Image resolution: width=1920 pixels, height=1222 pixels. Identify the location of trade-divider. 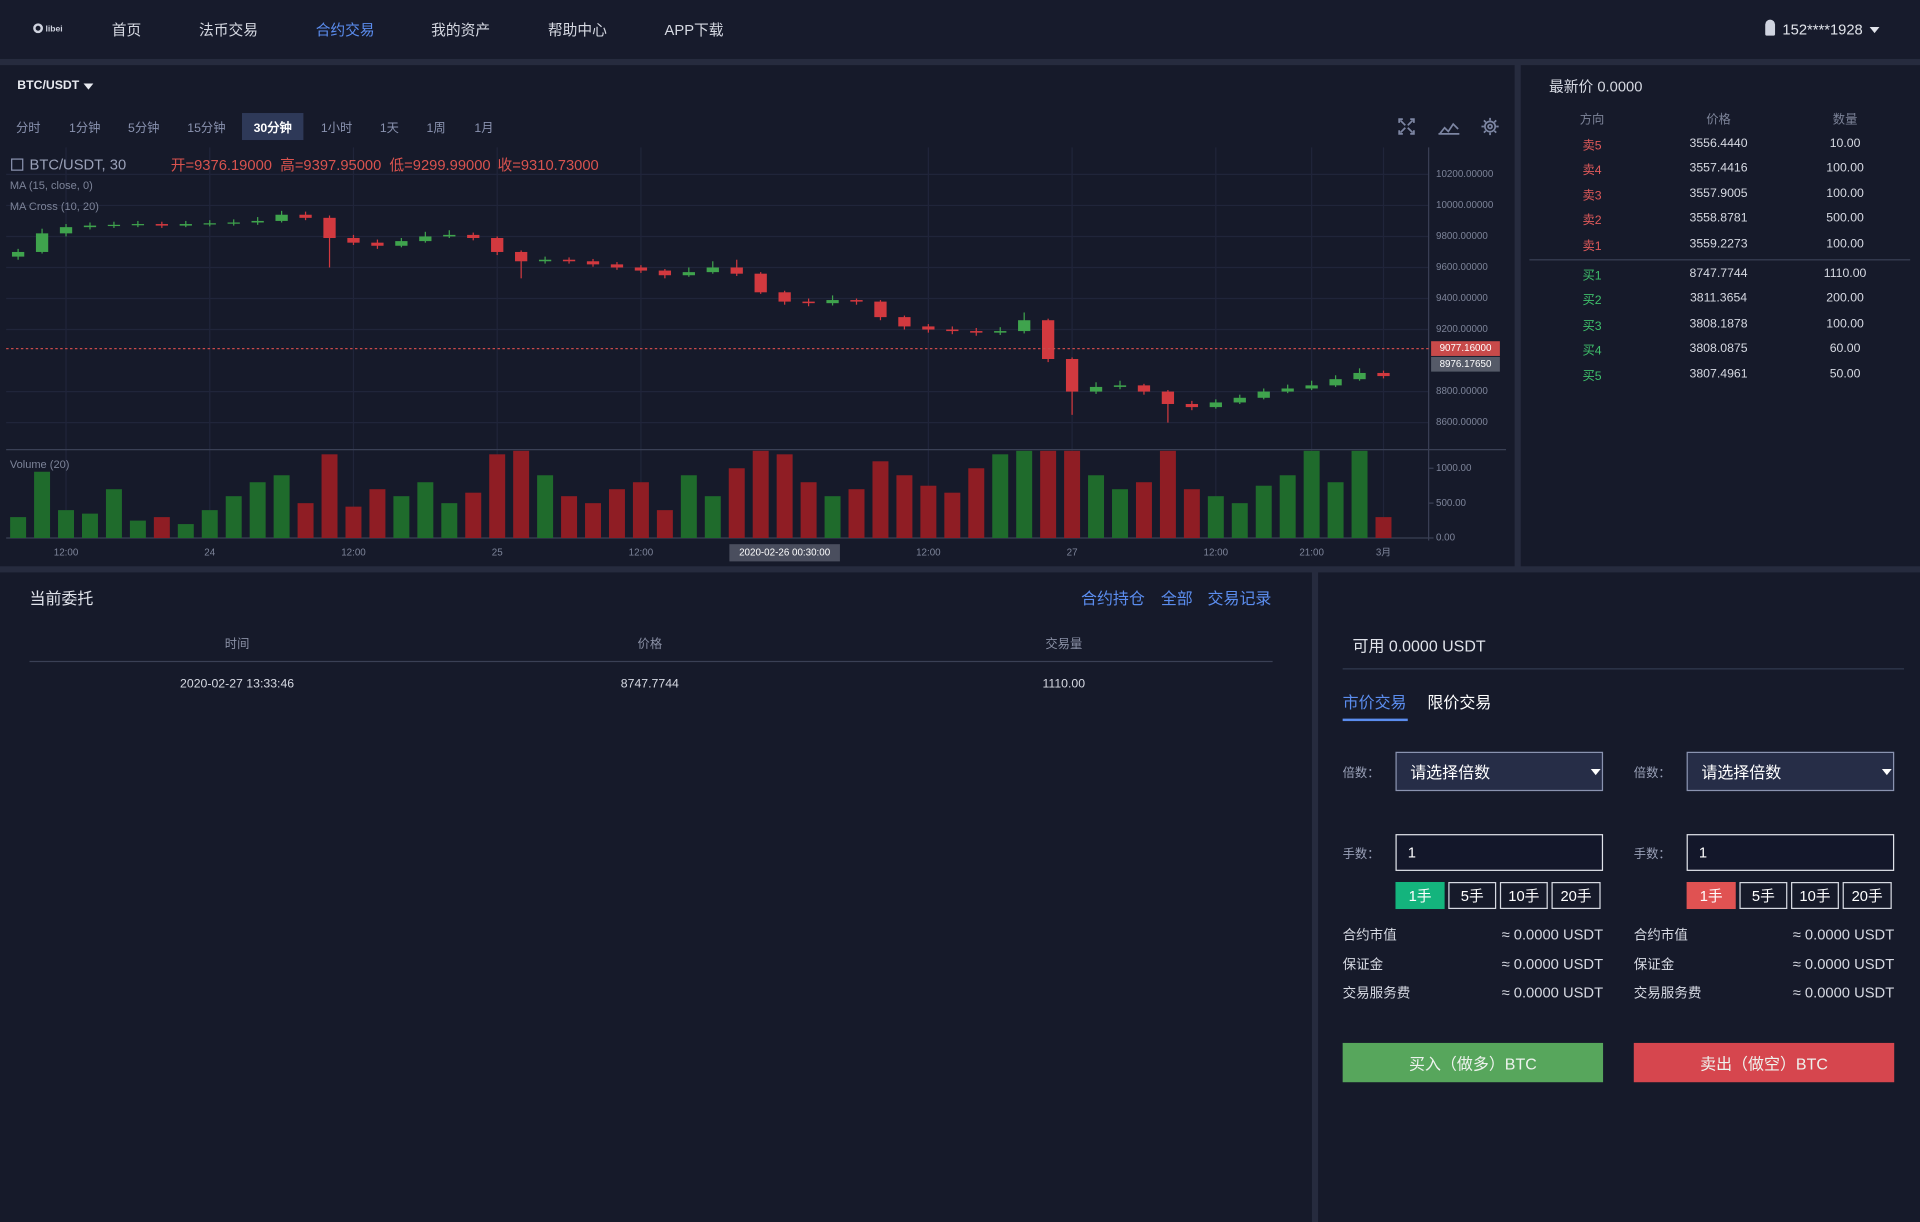
(1623, 669).